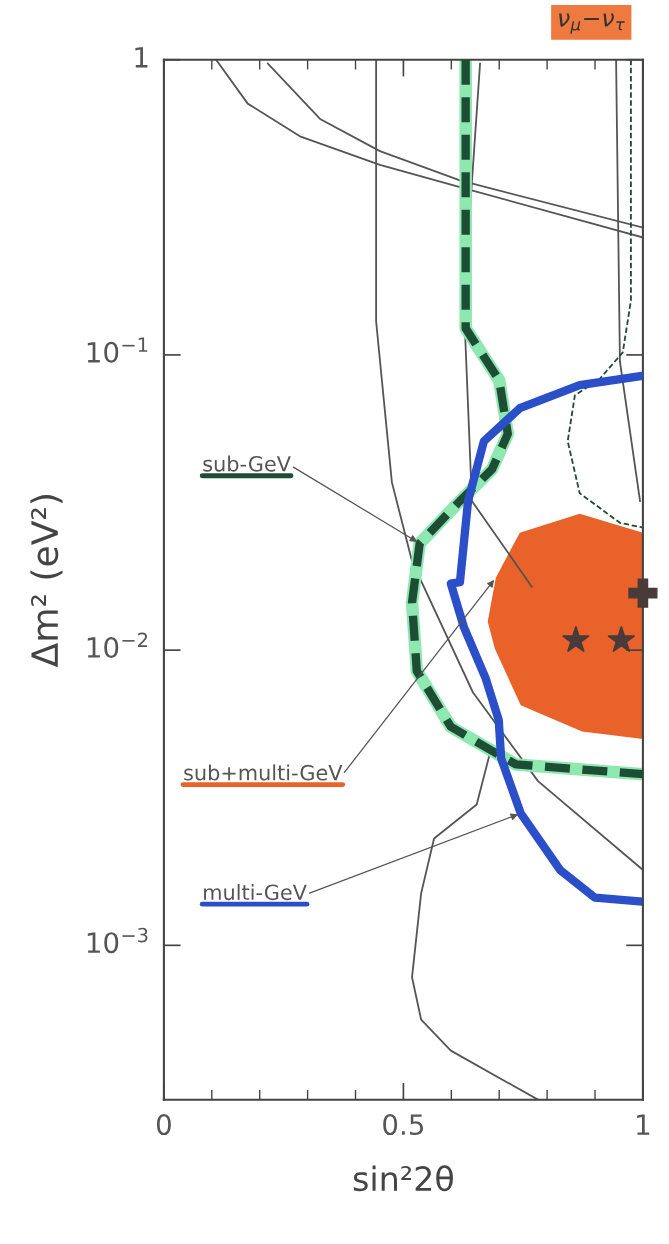 The image size is (669, 1244). What do you see at coordinates (117, 350) in the screenshot?
I see `y-tick-label: 10$^{−1}$` at bounding box center [117, 350].